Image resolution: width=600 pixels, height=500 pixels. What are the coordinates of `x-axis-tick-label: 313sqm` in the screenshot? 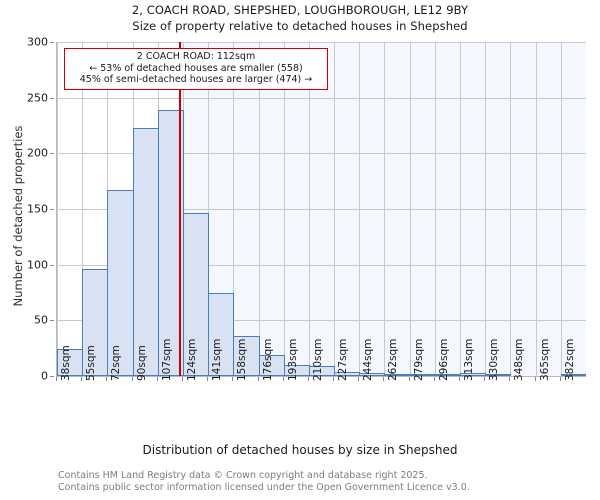 It's located at (469, 359).